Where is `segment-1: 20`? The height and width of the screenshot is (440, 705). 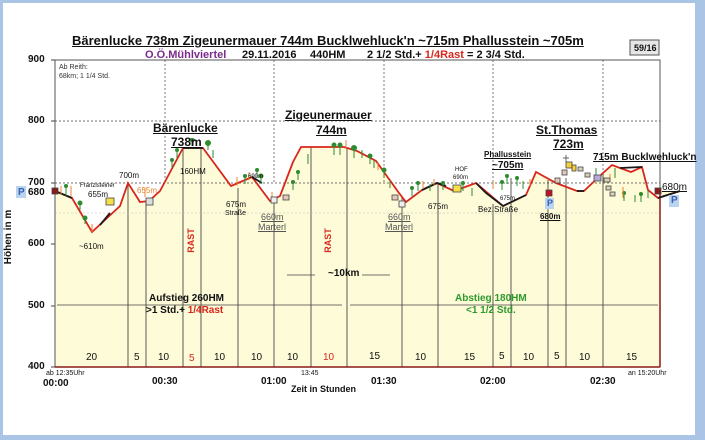
segment-1: 20 is located at coordinates (92, 357).